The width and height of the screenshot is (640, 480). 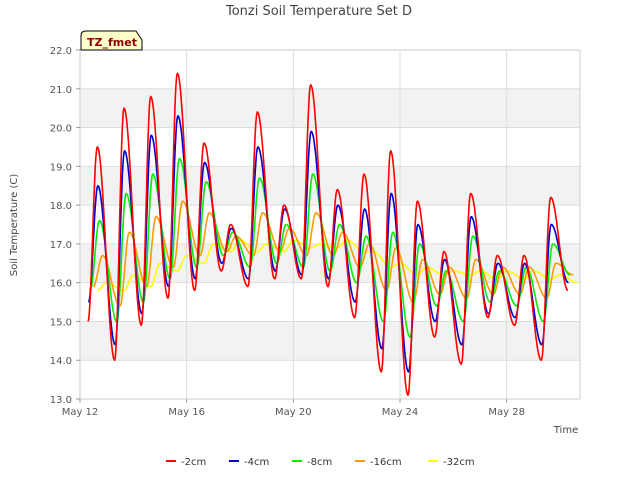 I want to click on site-tag-box, so click(x=111, y=40).